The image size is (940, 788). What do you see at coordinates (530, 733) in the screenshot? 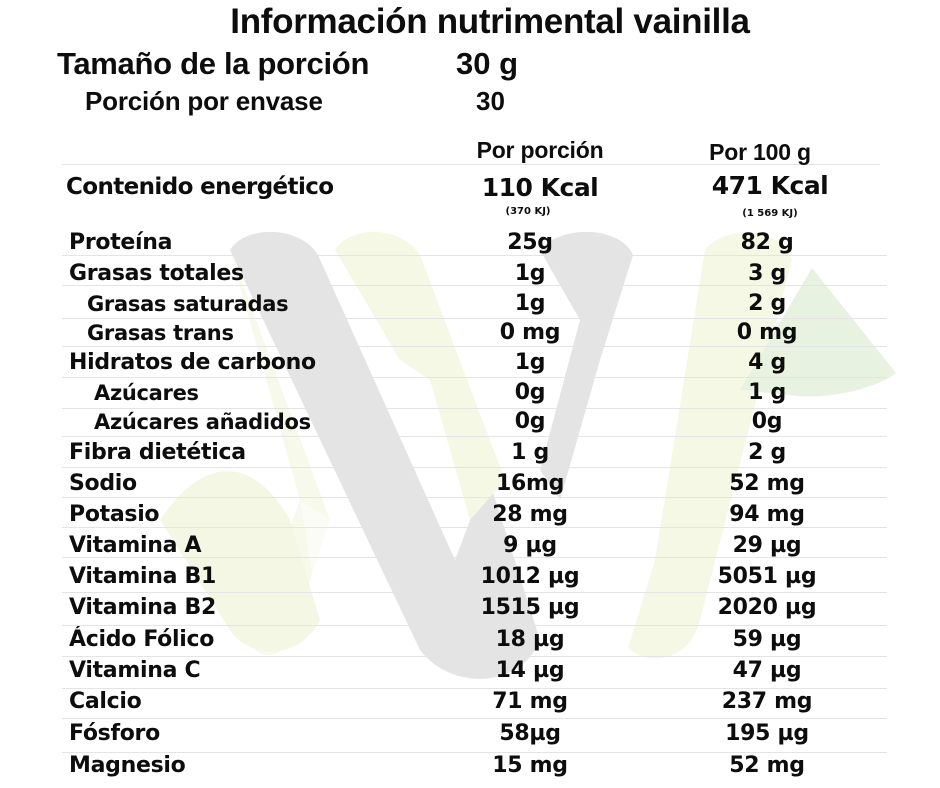
I see `per-serving-value: 58µg` at bounding box center [530, 733].